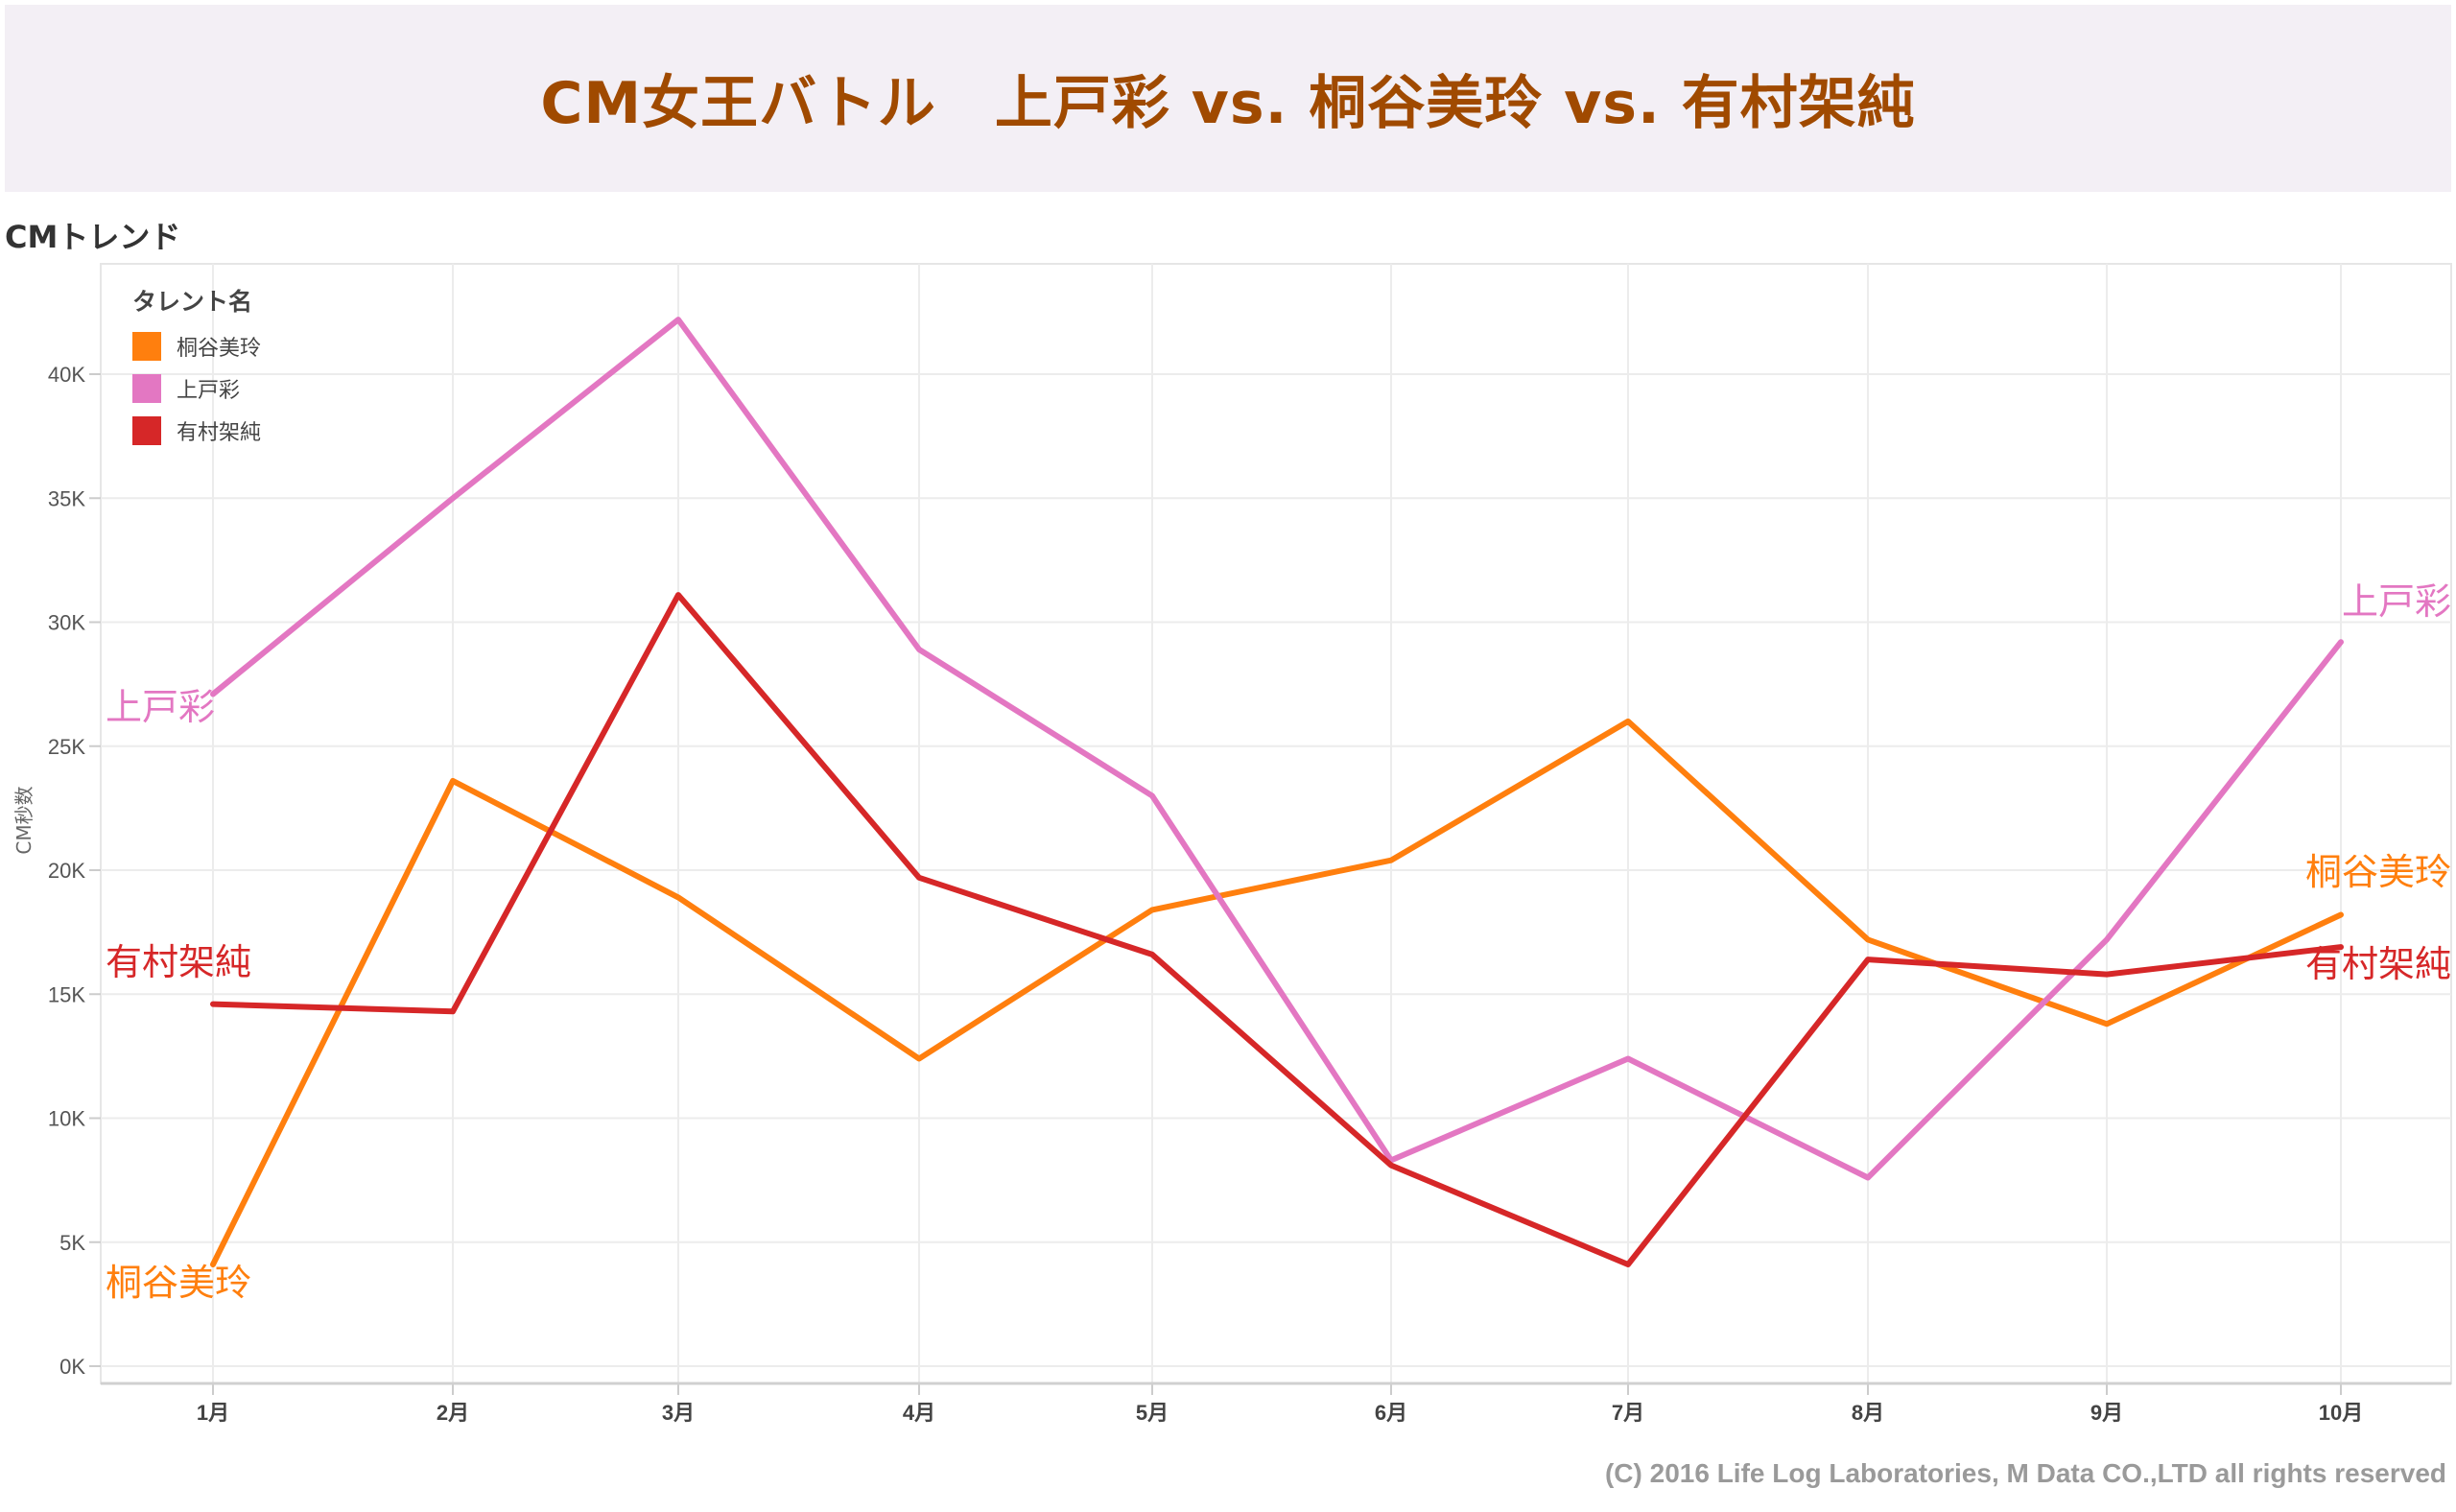 The height and width of the screenshot is (1512, 2456). What do you see at coordinates (66, 1119) in the screenshot?
I see `y-tick-label: 10K` at bounding box center [66, 1119].